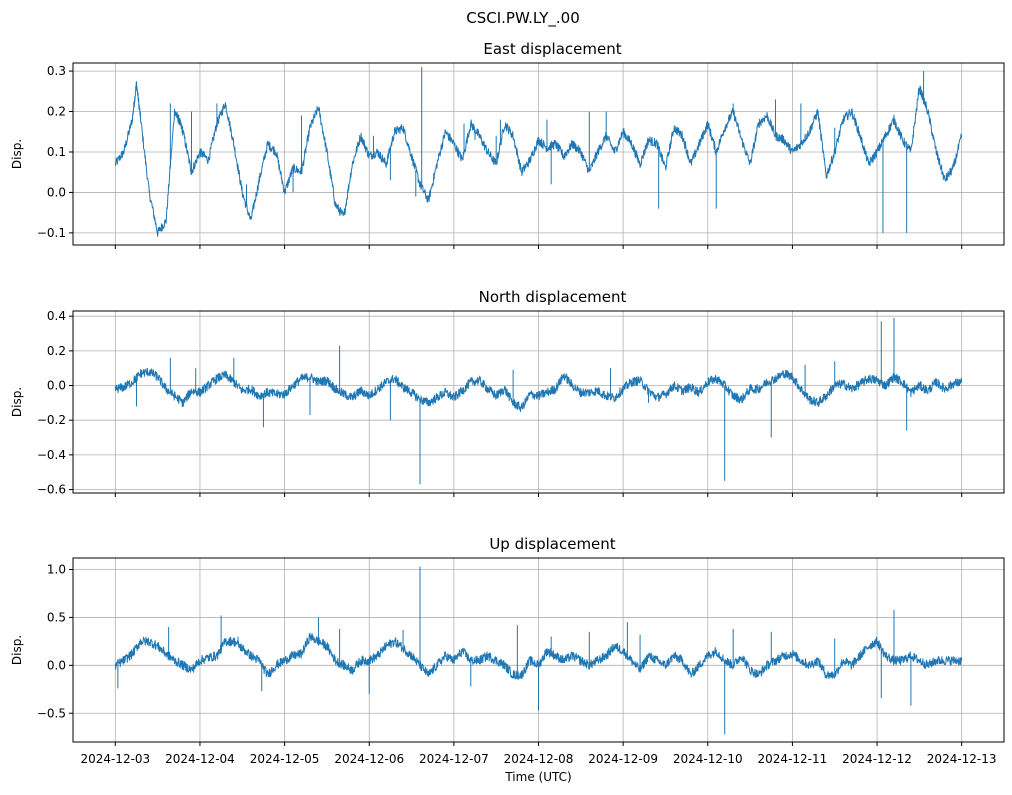 This screenshot has height=795, width=1012. What do you see at coordinates (56, 570) in the screenshot?
I see `up-ytick-label-3: 1.0` at bounding box center [56, 570].